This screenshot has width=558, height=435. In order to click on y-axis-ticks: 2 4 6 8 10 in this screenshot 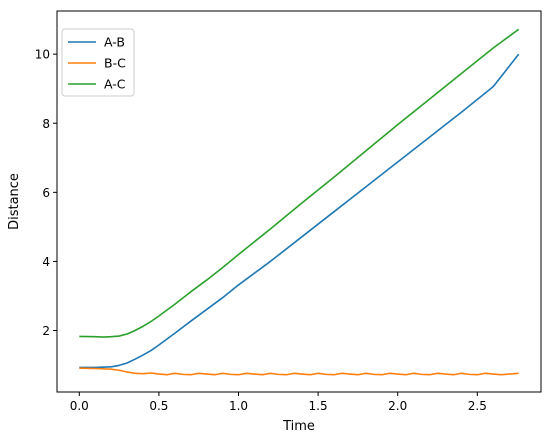, I will do `click(46, 193)`.